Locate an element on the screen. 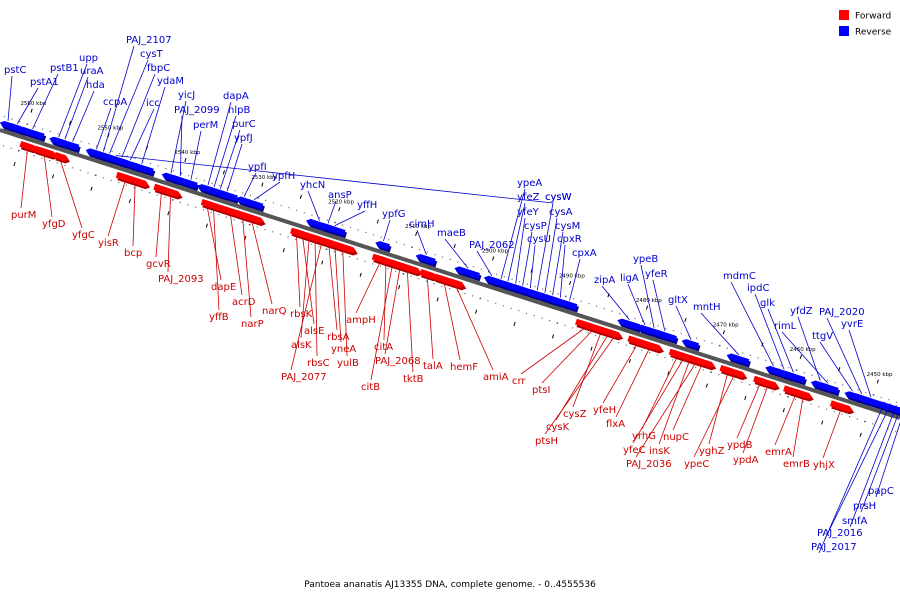 The width and height of the screenshot is (900, 600). gene-label-yfgC: yfgC is located at coordinates (83, 235).